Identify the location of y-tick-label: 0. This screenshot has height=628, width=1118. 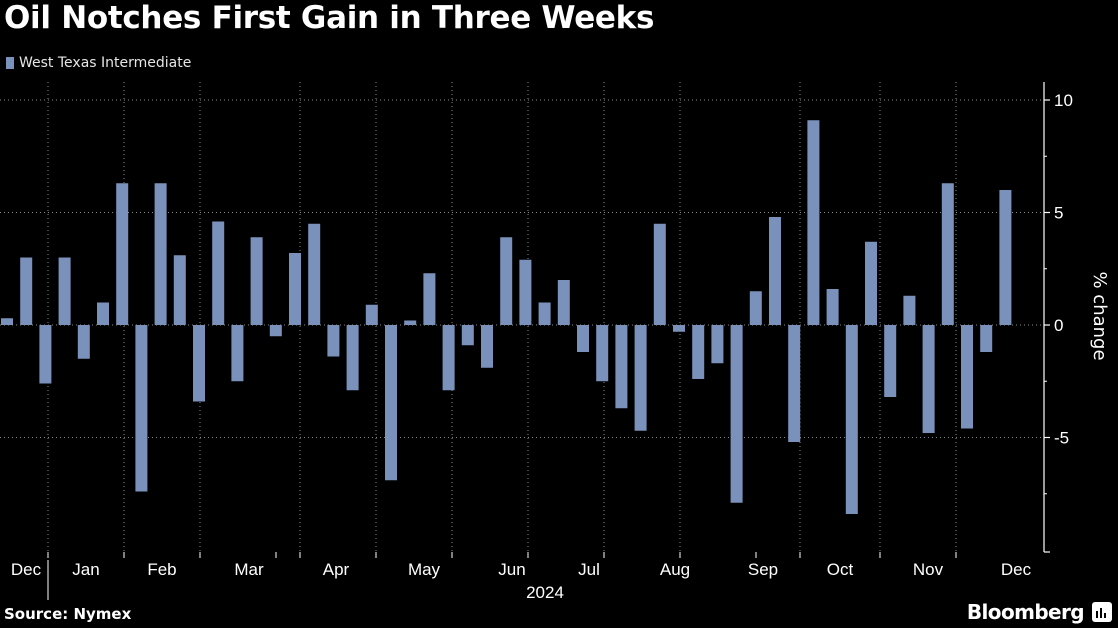
(1058, 325).